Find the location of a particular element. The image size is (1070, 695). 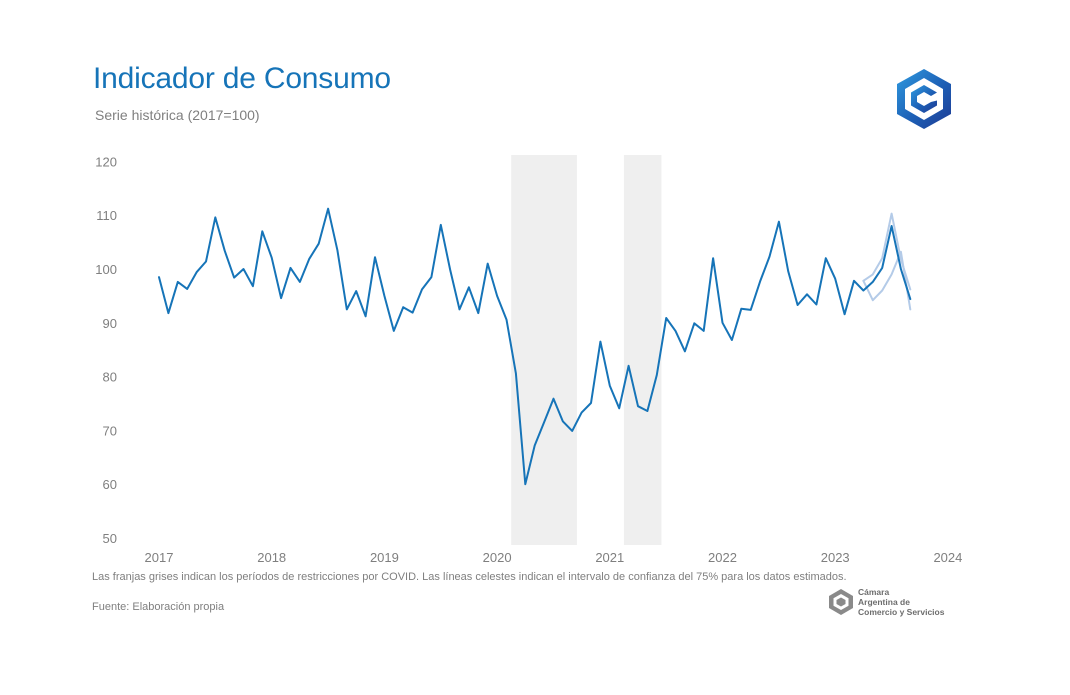

x-tick-label: 2018 is located at coordinates (271, 557).